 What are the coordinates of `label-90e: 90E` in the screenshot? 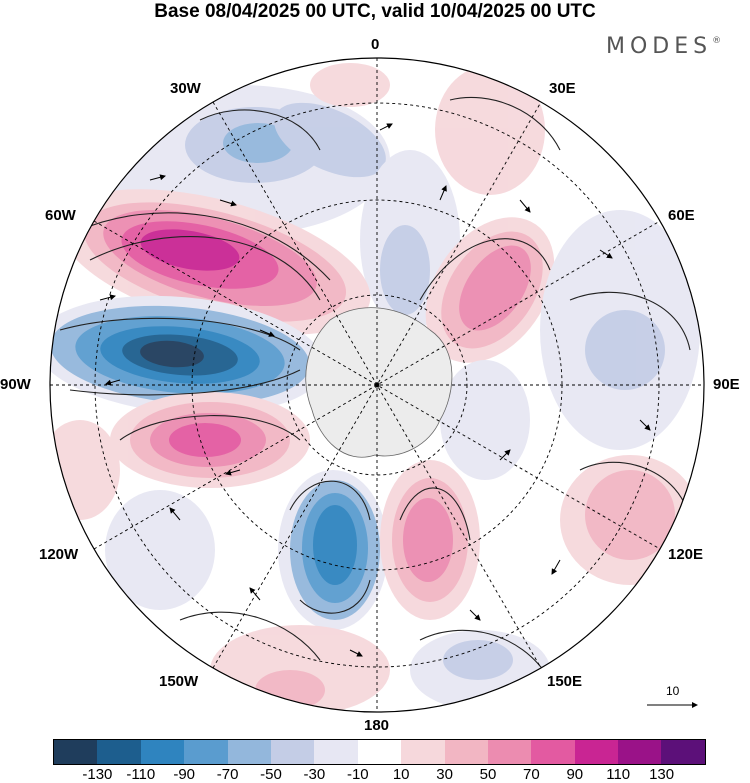 It's located at (726, 384).